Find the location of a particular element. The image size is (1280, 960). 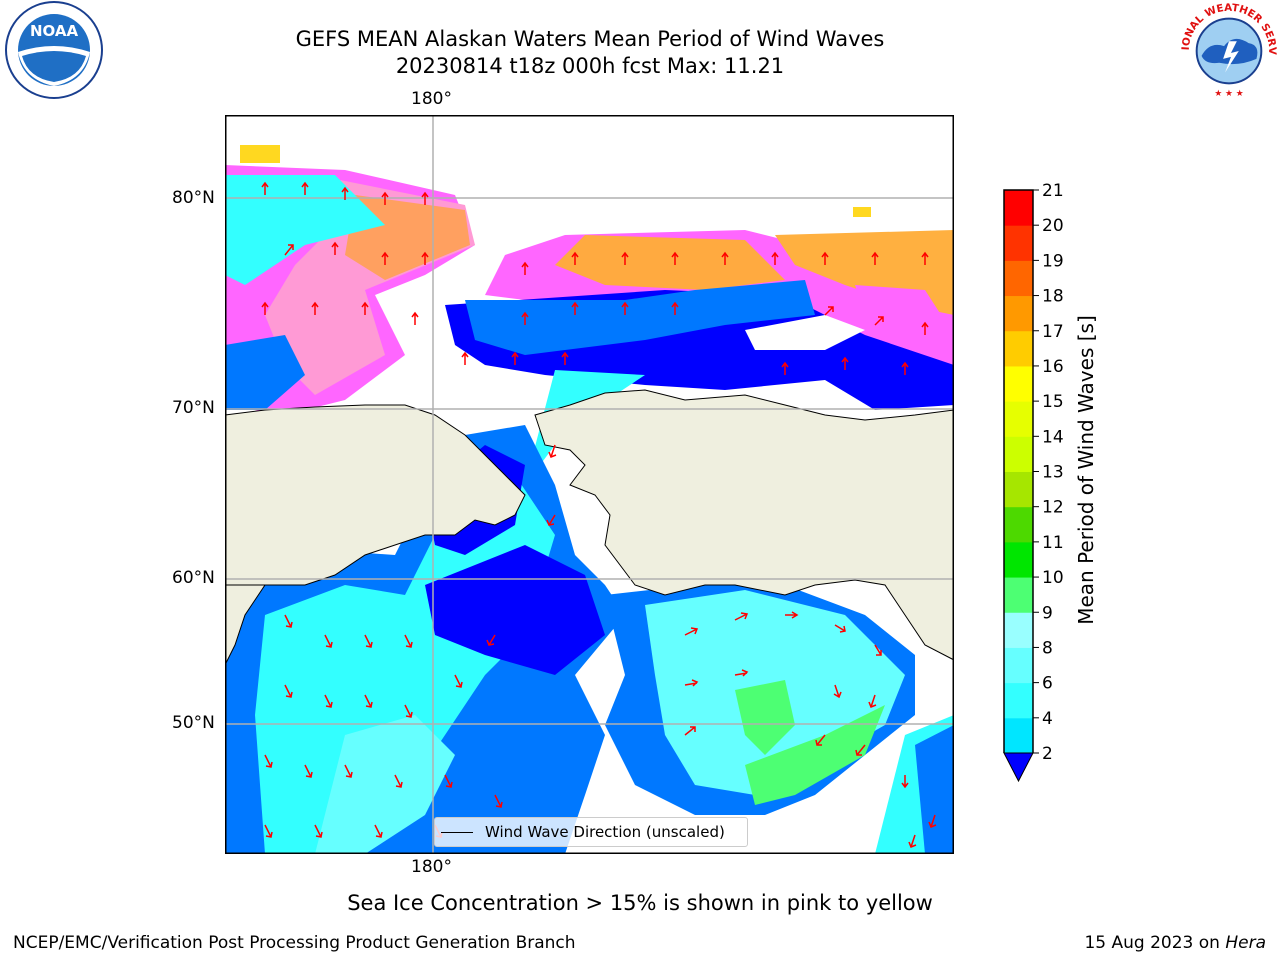

colorbar-tick-label: 20 is located at coordinates (1053, 226).